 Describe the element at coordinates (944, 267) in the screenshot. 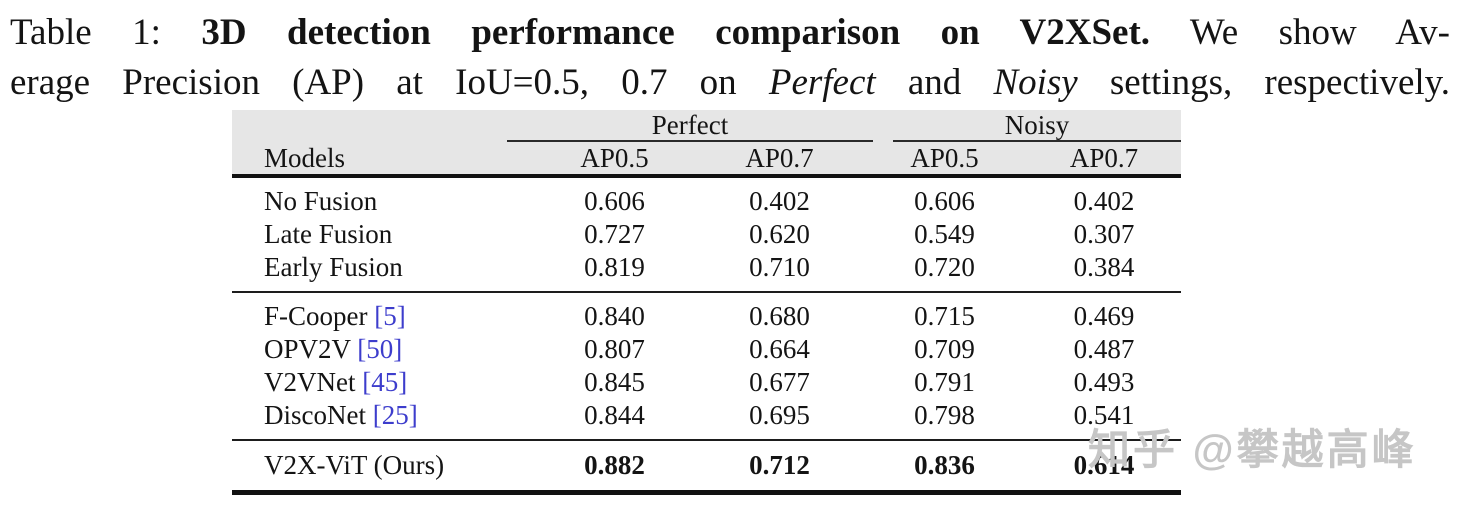

I see `ap-value-cell: 0.720` at that location.